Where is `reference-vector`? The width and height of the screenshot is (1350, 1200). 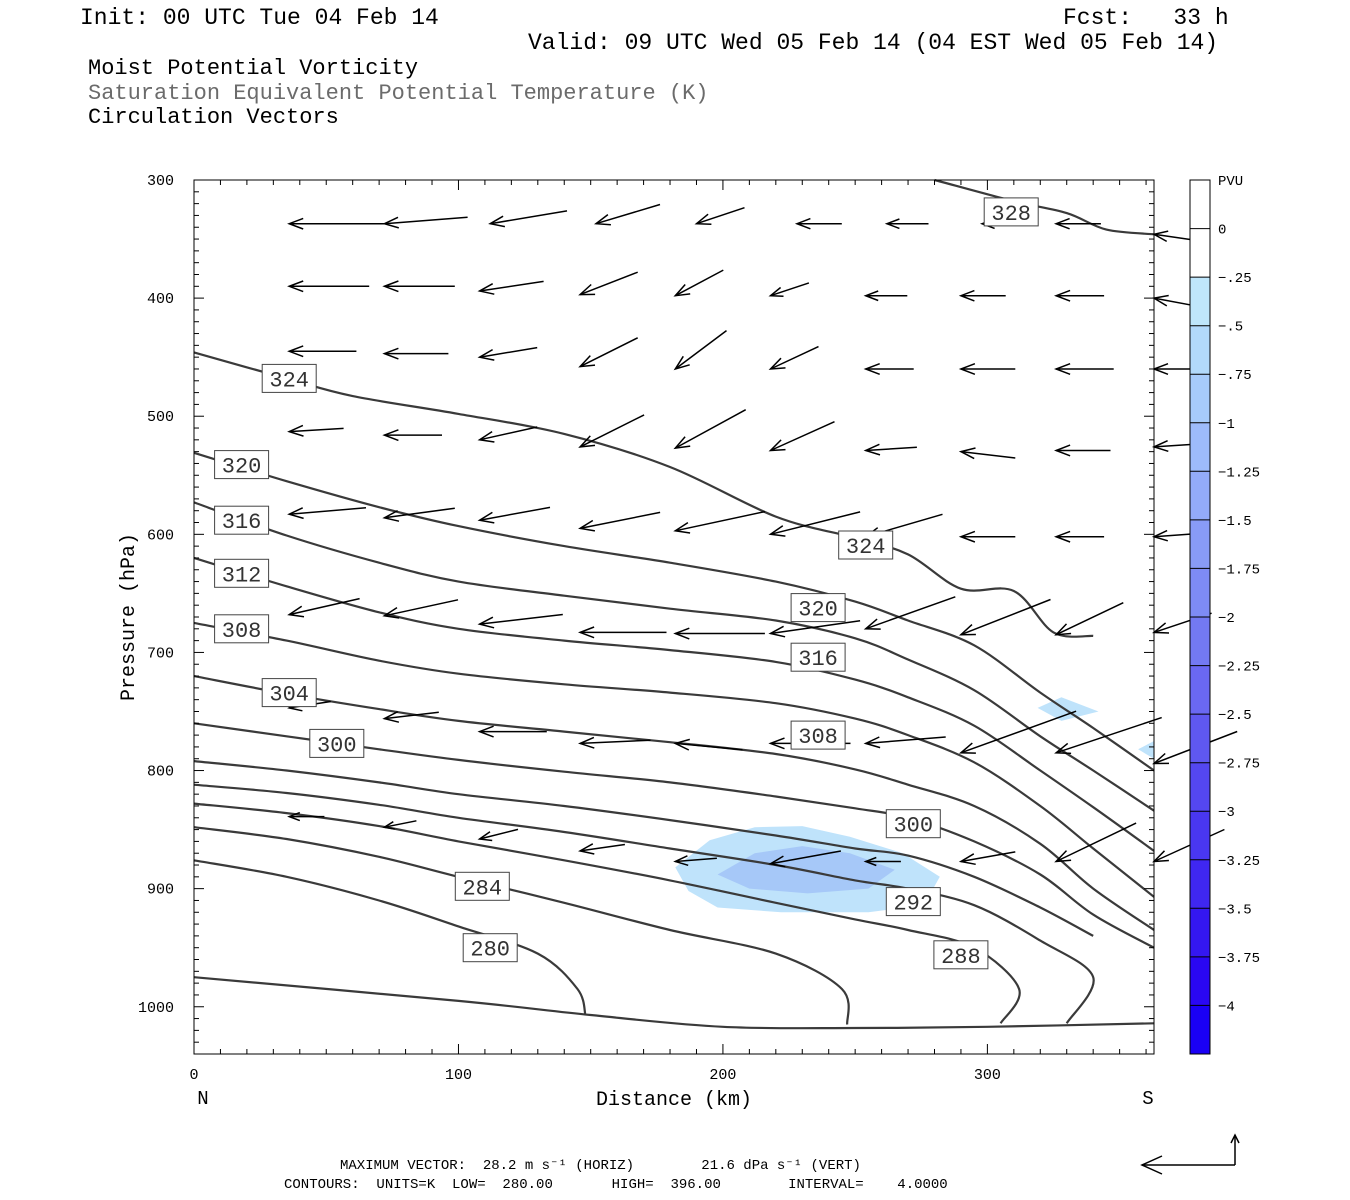
reference-vector is located at coordinates (1190, 1154).